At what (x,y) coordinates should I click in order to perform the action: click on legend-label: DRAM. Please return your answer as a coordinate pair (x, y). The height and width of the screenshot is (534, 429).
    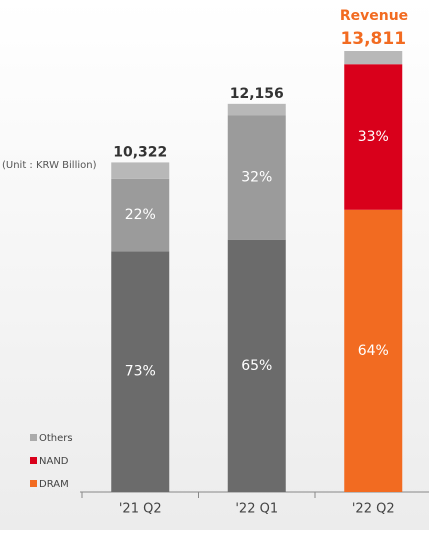
    Looking at the image, I should click on (54, 484).